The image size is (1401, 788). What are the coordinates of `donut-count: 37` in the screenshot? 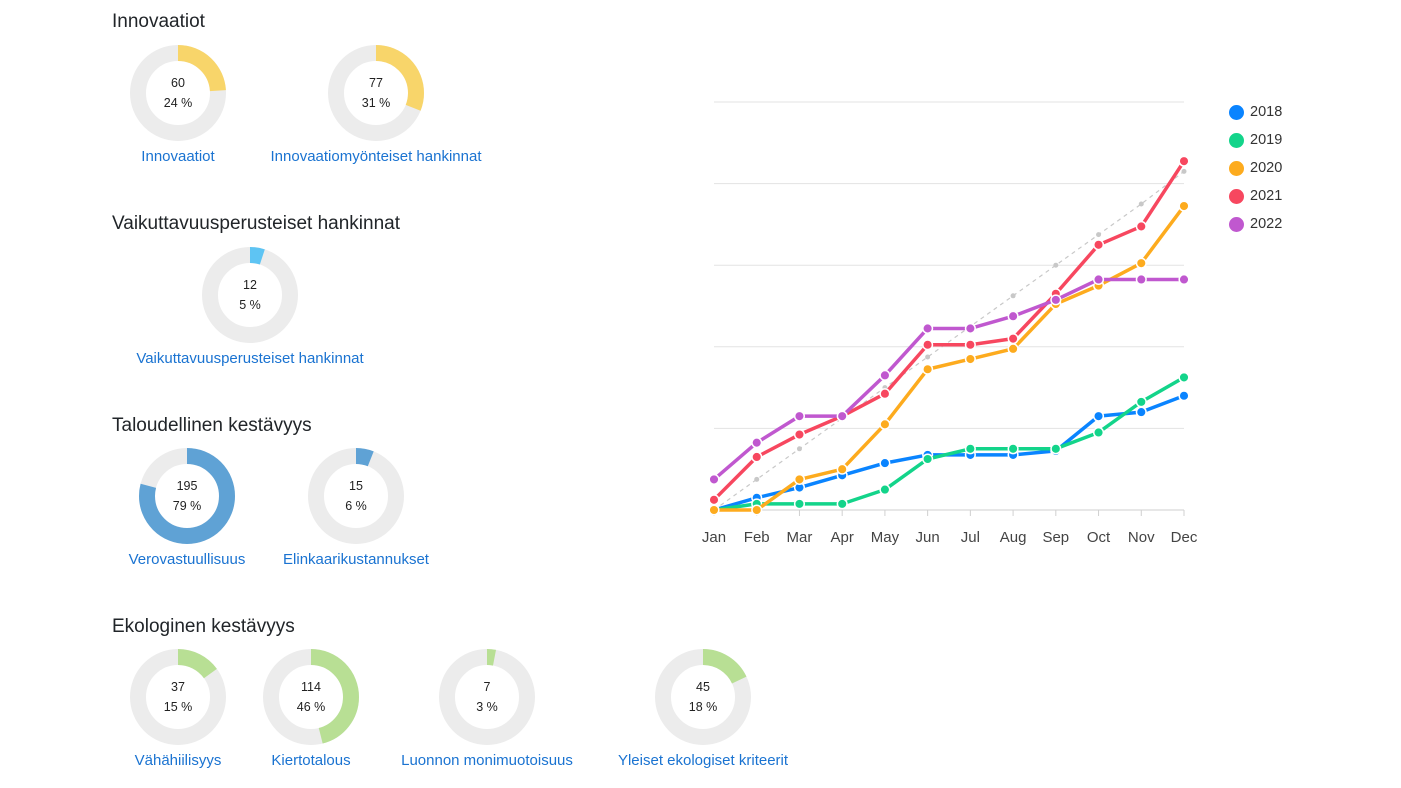 It's located at (178, 687).